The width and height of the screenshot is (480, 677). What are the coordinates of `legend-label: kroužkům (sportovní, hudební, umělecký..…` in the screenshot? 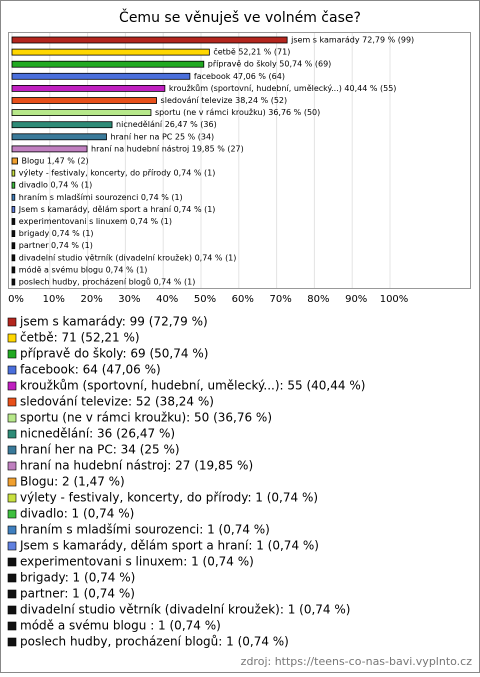 It's located at (192, 386).